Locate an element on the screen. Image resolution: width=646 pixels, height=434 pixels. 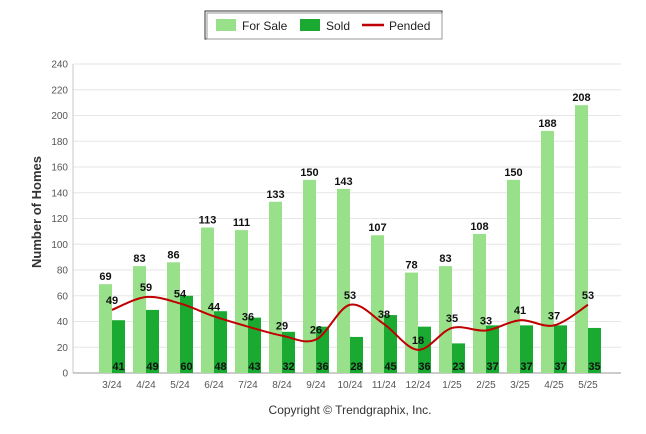
data-label-sold: 28 is located at coordinates (356, 367).